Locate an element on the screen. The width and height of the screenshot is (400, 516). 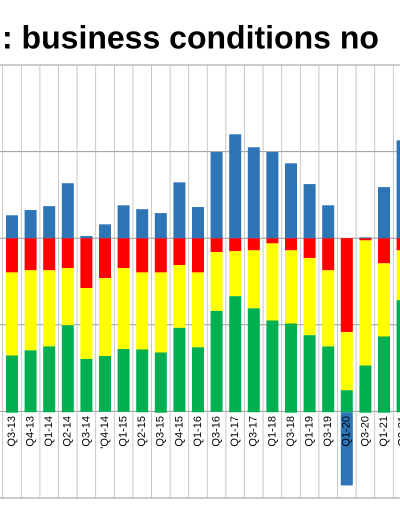
x-tick-label: Q3-21 is located at coordinates (398, 431).